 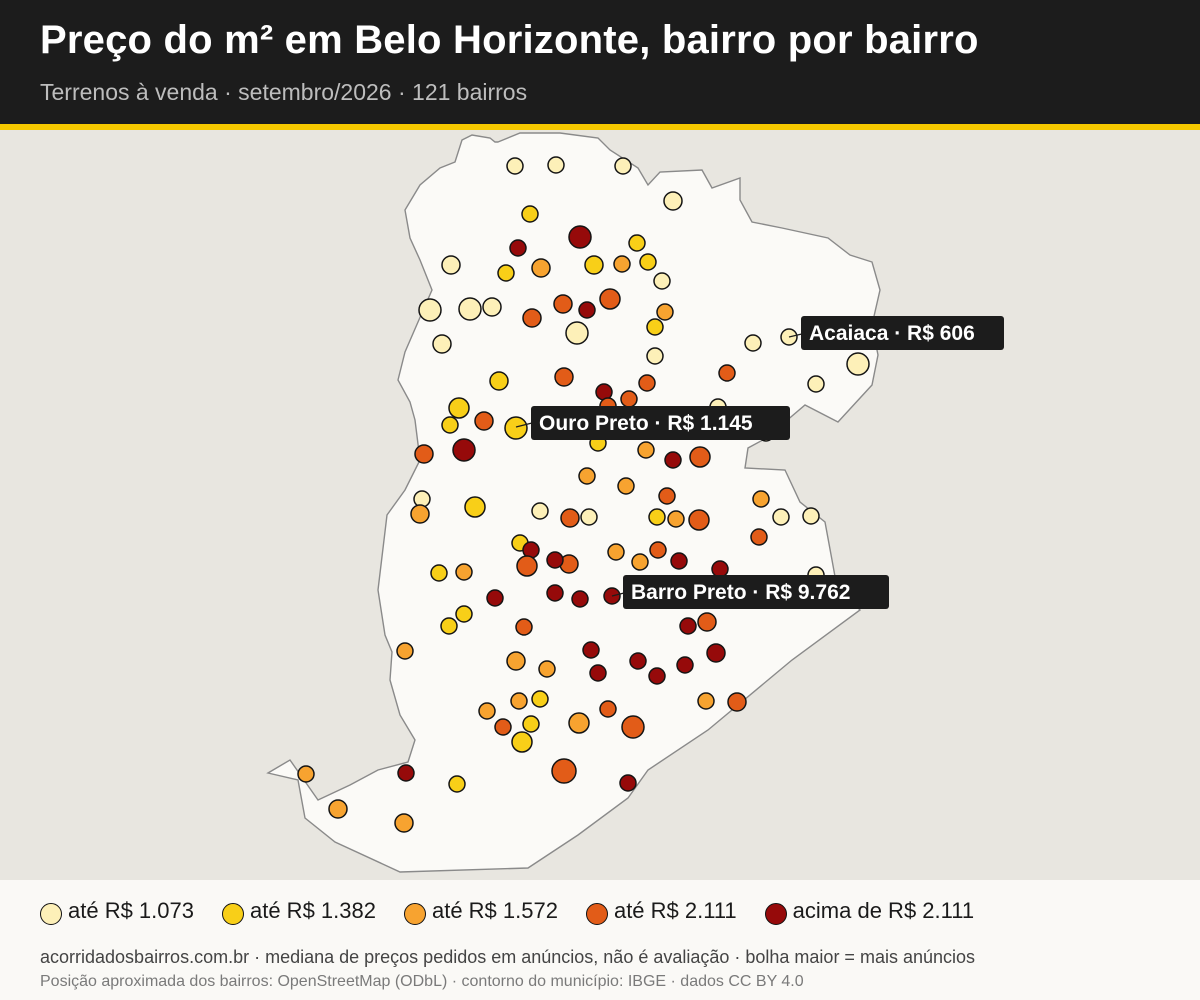 What do you see at coordinates (750, 592) in the screenshot?
I see `callout-barro-preto: Barro Preto · R$ 9.762` at bounding box center [750, 592].